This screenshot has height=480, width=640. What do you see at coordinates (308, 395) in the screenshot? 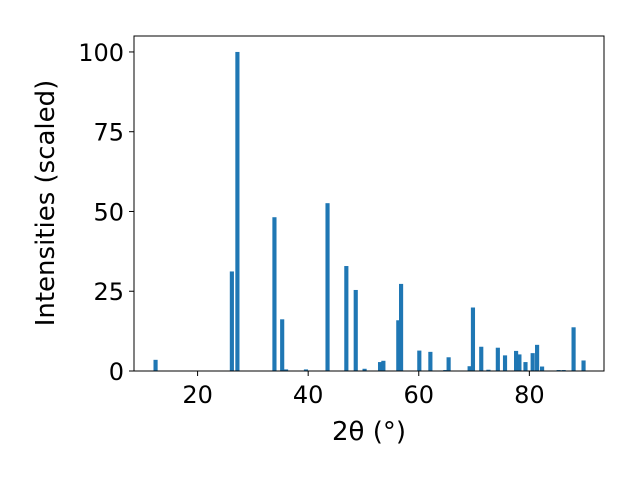
I see `x-tick-label-40: 40` at bounding box center [308, 395].